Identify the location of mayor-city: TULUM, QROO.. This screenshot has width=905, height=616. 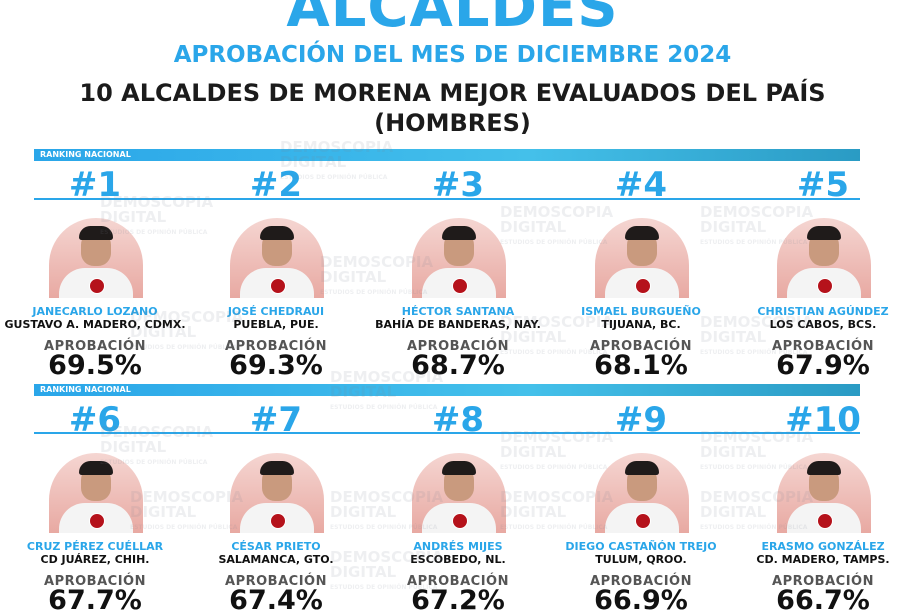
(641, 559).